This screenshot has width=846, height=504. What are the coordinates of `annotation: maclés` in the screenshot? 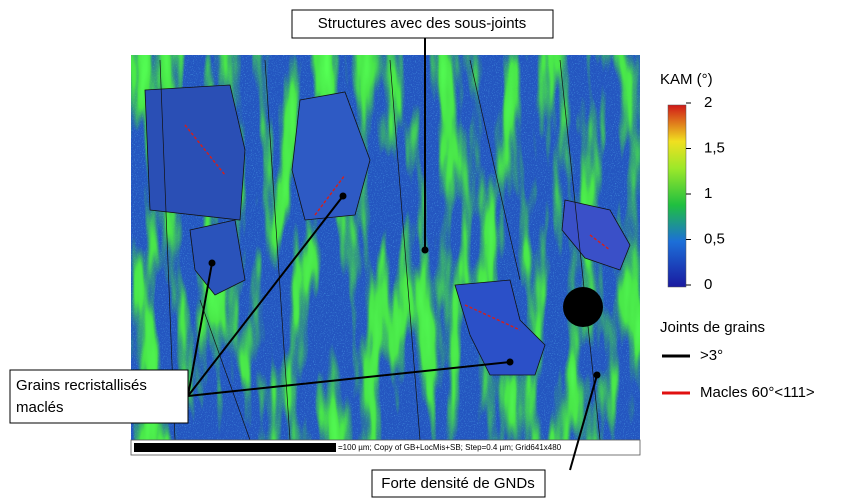 It's located at (40, 407).